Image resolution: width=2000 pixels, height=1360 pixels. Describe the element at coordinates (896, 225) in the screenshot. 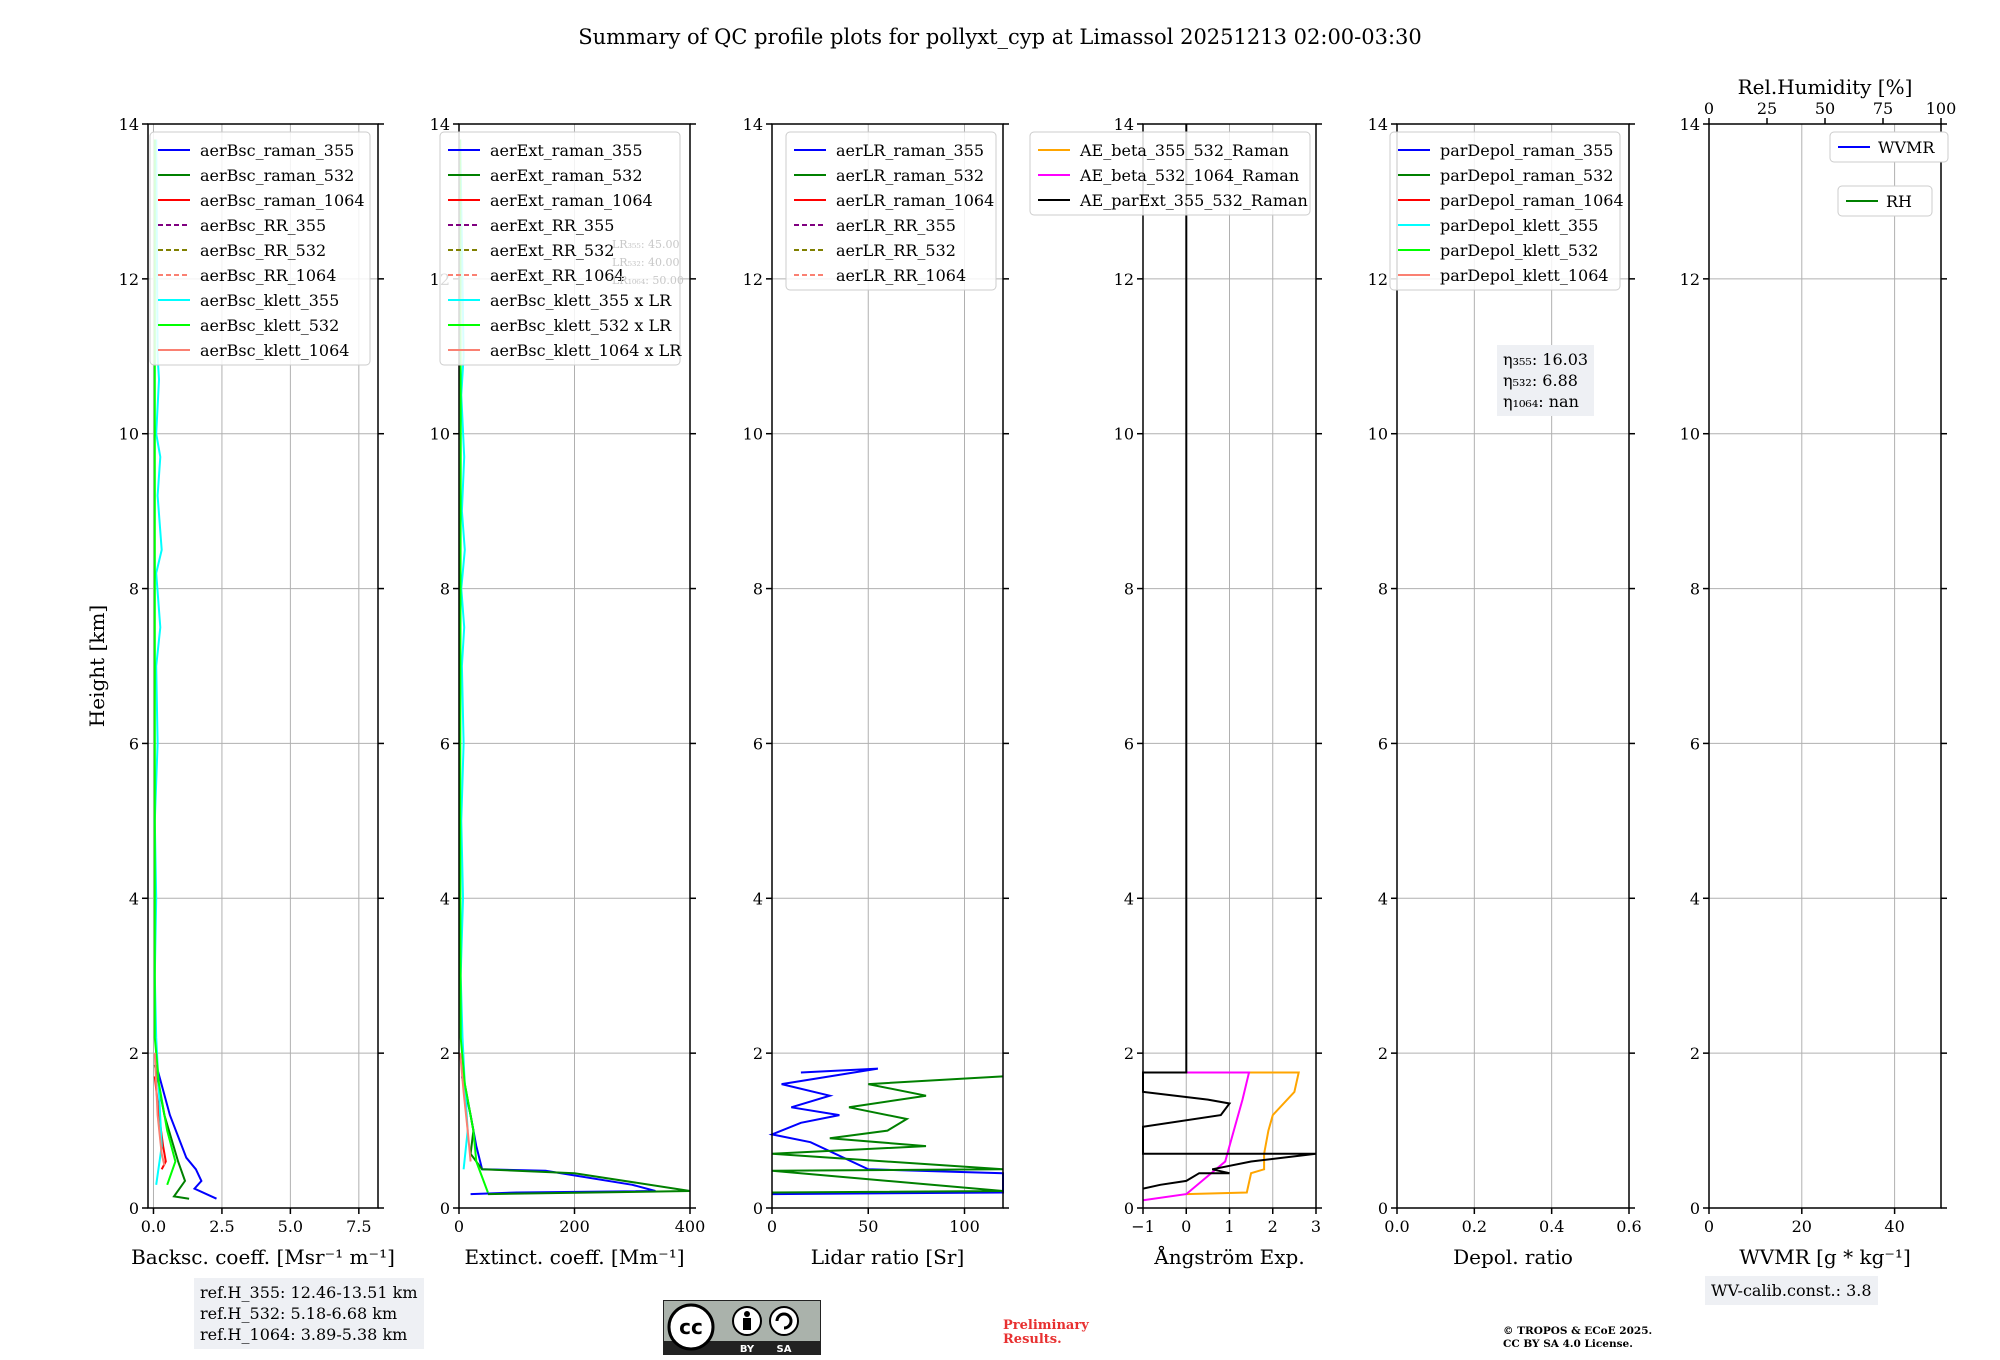

I see `legend-label: aerLR_RR_355` at that location.